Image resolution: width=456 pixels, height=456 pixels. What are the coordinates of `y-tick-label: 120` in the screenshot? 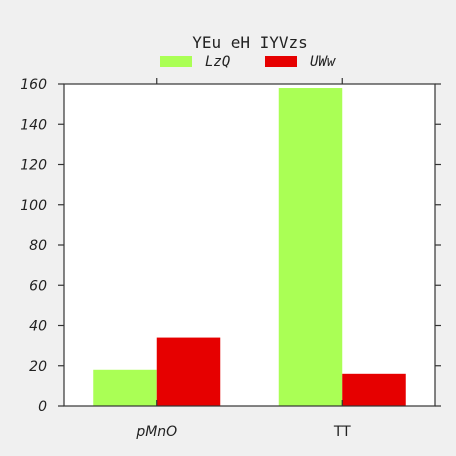 It's located at (33, 166).